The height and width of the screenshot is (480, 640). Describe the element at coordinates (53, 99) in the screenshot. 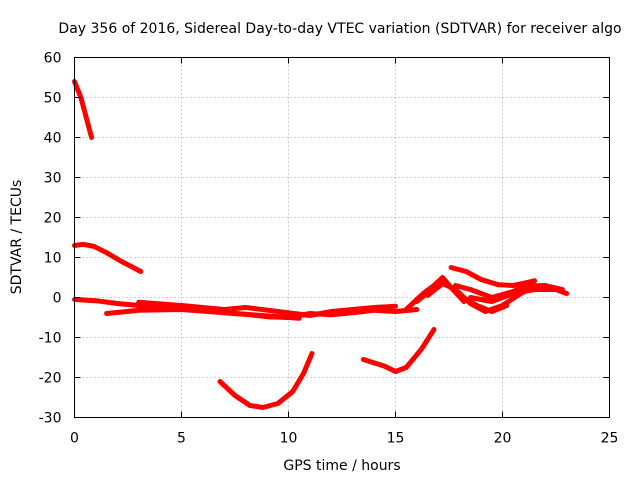

I see `y-tick-label: 50` at that location.